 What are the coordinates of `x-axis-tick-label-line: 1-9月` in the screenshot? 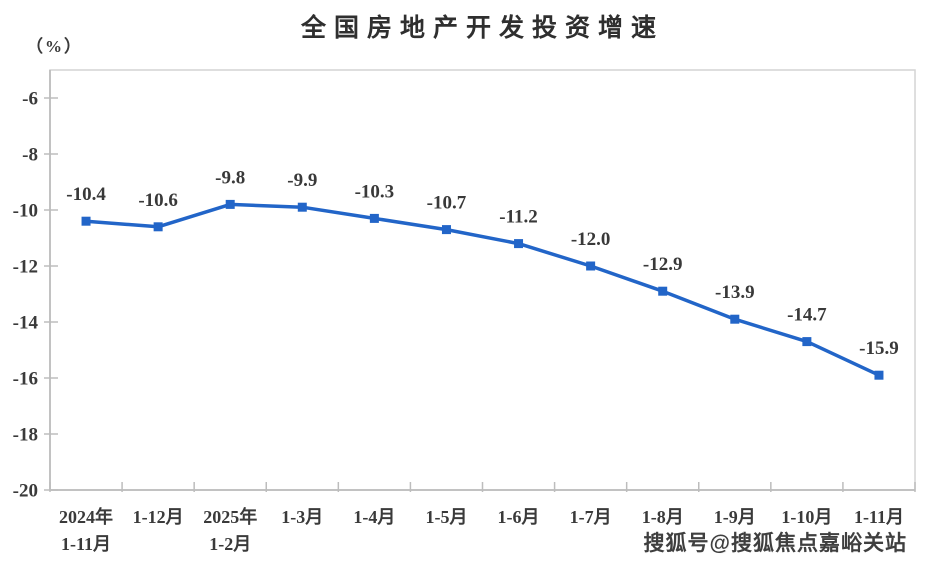 It's located at (735, 517).